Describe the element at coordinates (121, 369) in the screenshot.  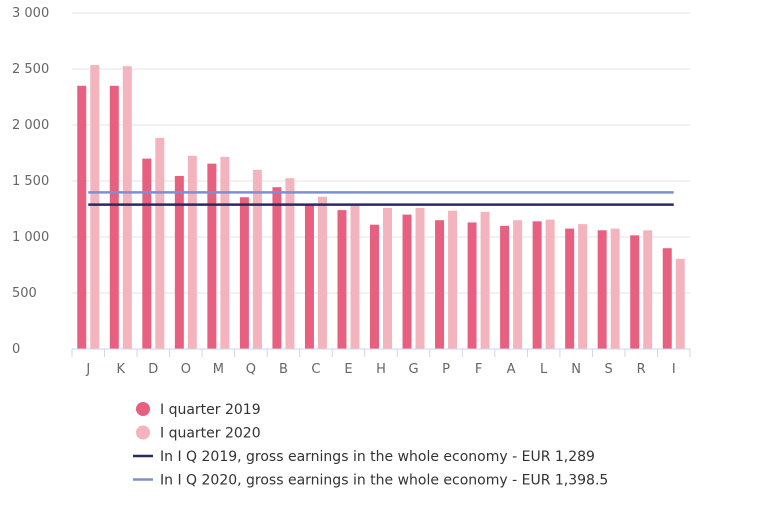
I see `x-tick-label: K` at that location.